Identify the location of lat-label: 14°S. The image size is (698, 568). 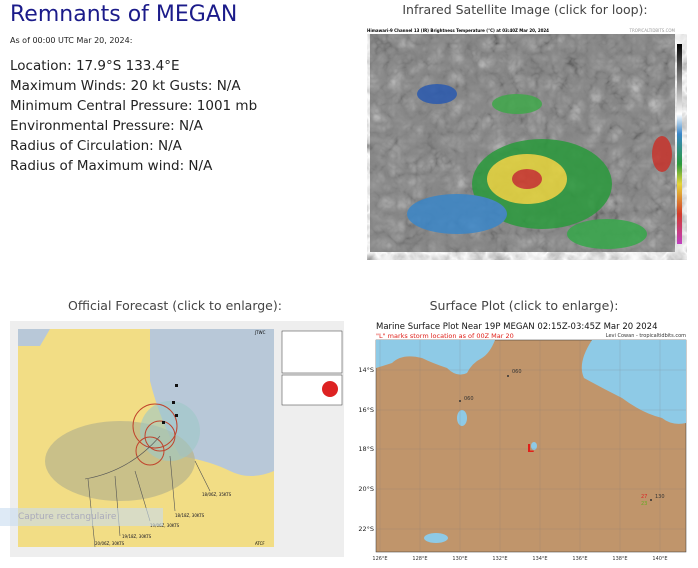
(366, 370).